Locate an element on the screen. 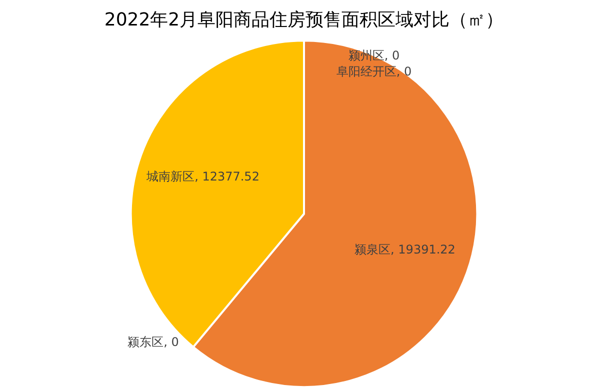  slice-label: 颍泉区 is located at coordinates (372, 249).